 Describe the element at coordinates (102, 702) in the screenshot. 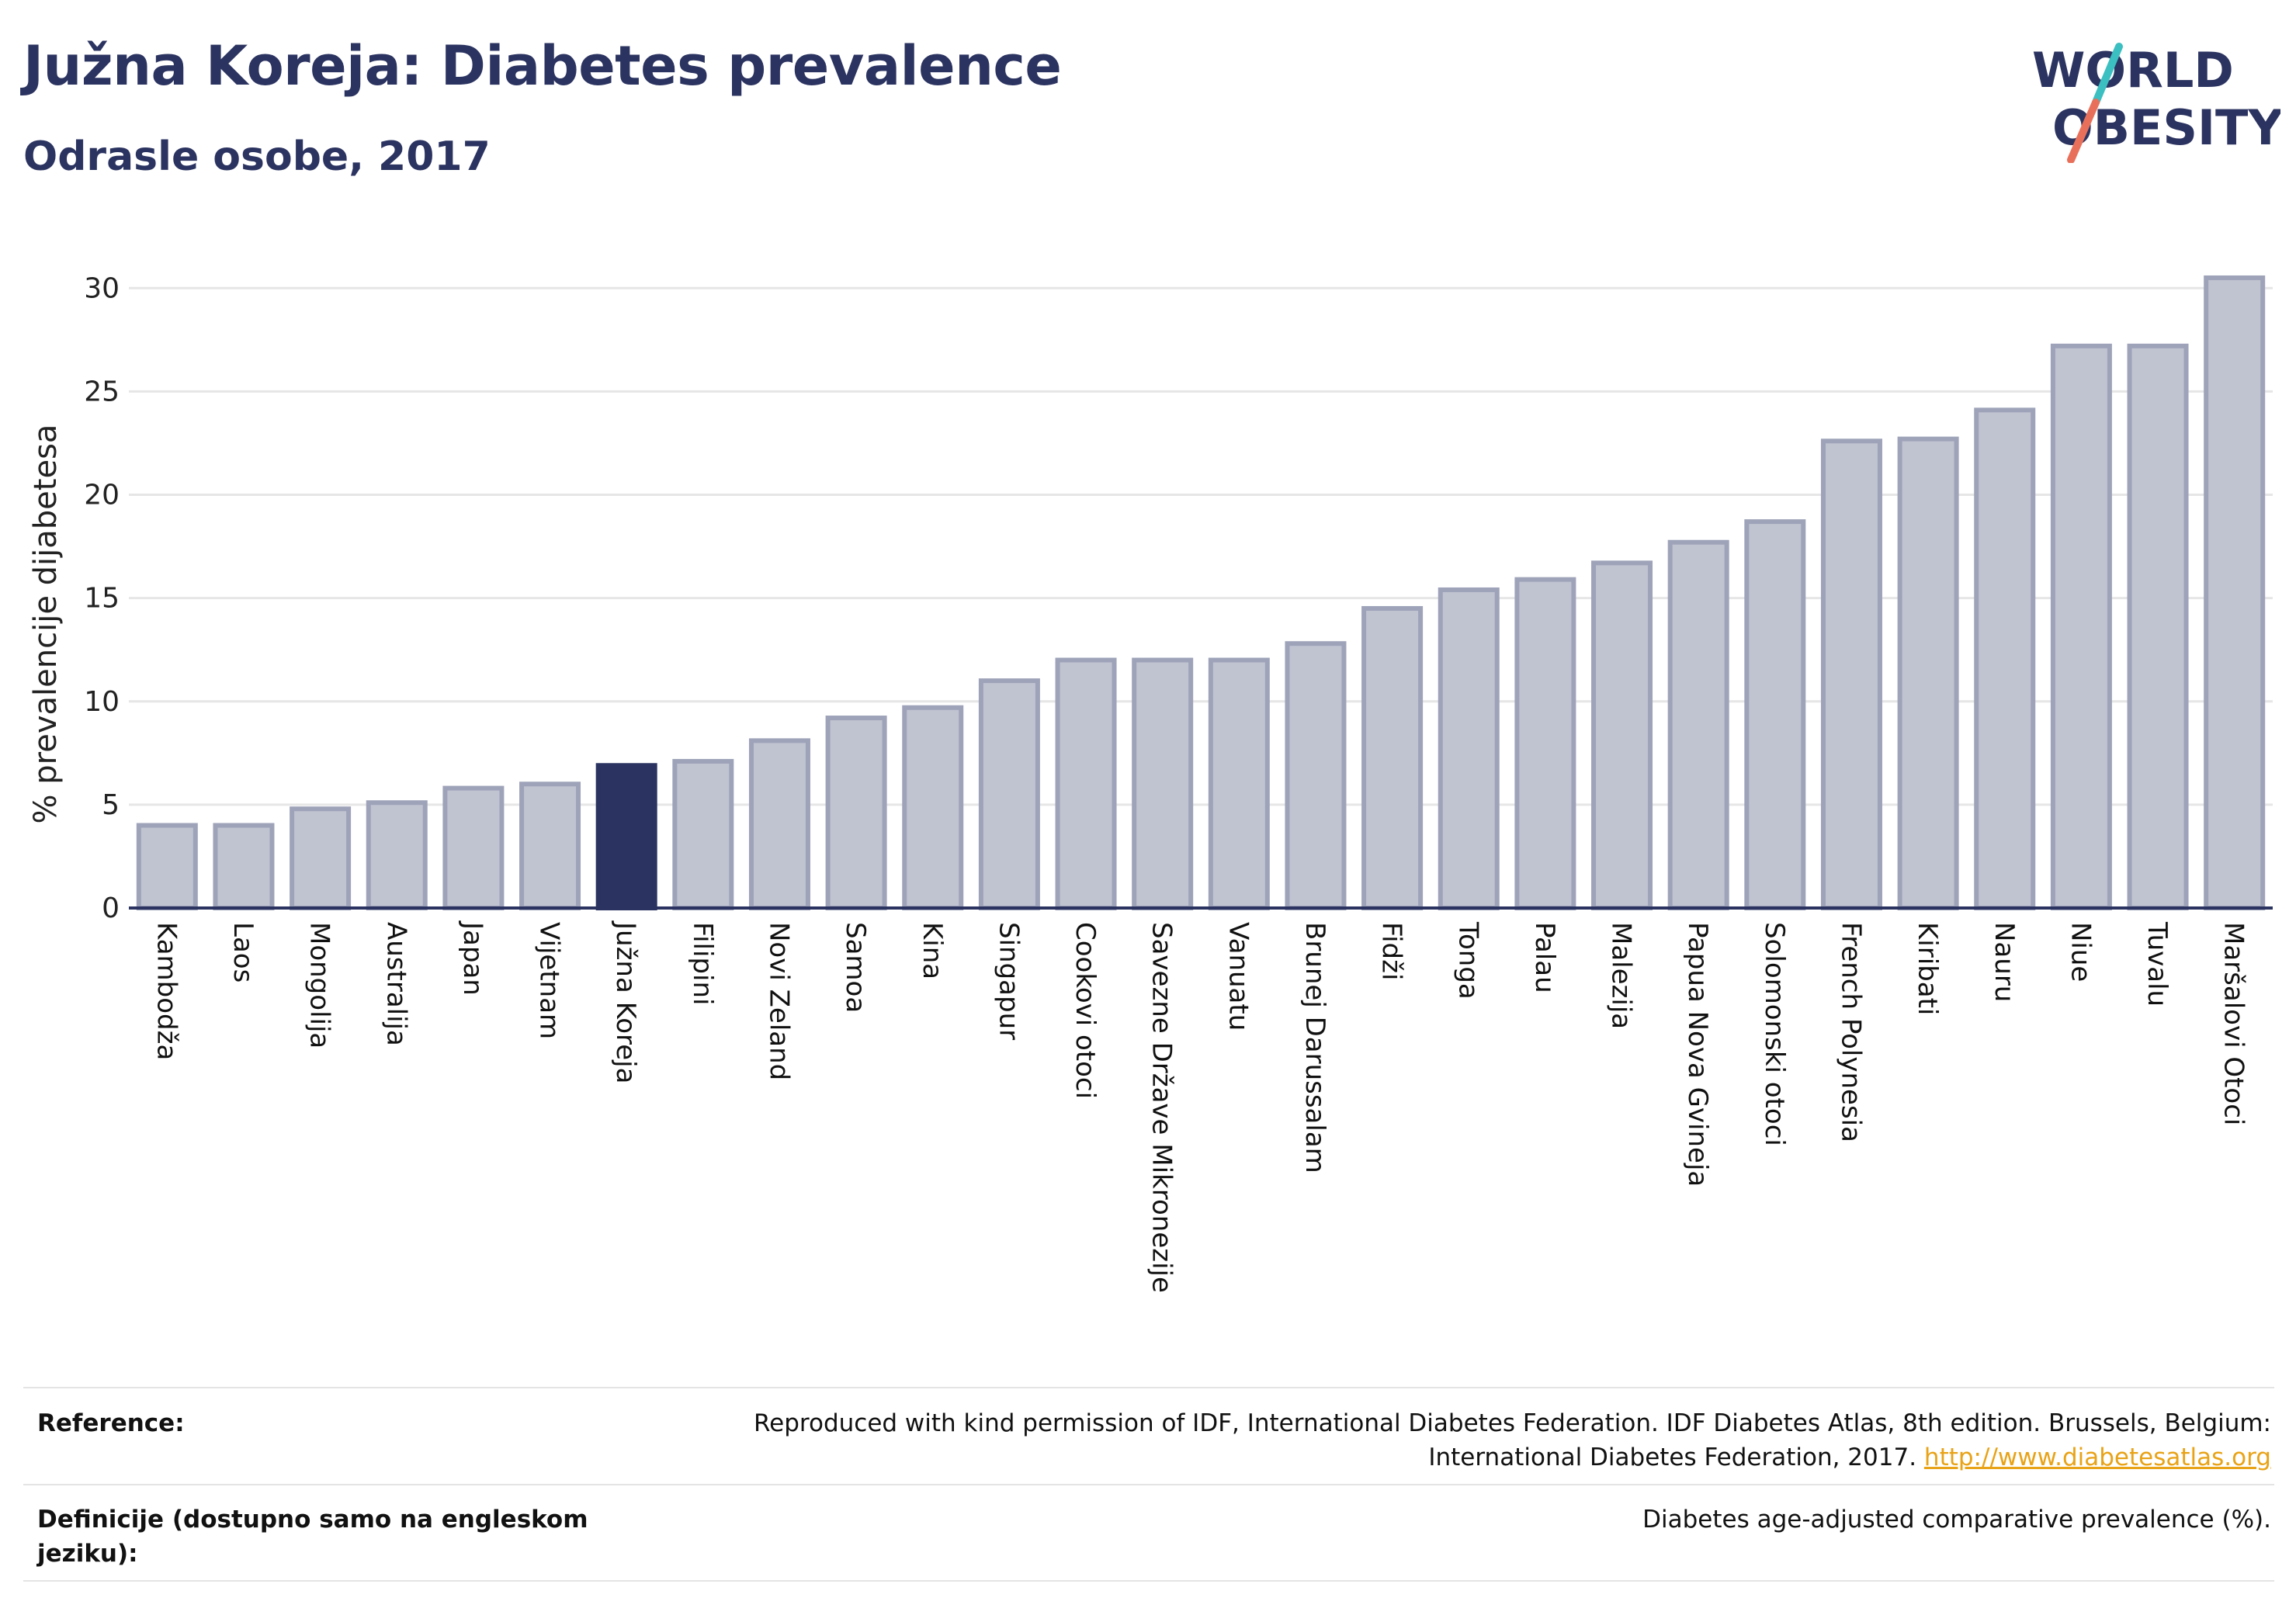

I see `y-tick-label: 10` at that location.